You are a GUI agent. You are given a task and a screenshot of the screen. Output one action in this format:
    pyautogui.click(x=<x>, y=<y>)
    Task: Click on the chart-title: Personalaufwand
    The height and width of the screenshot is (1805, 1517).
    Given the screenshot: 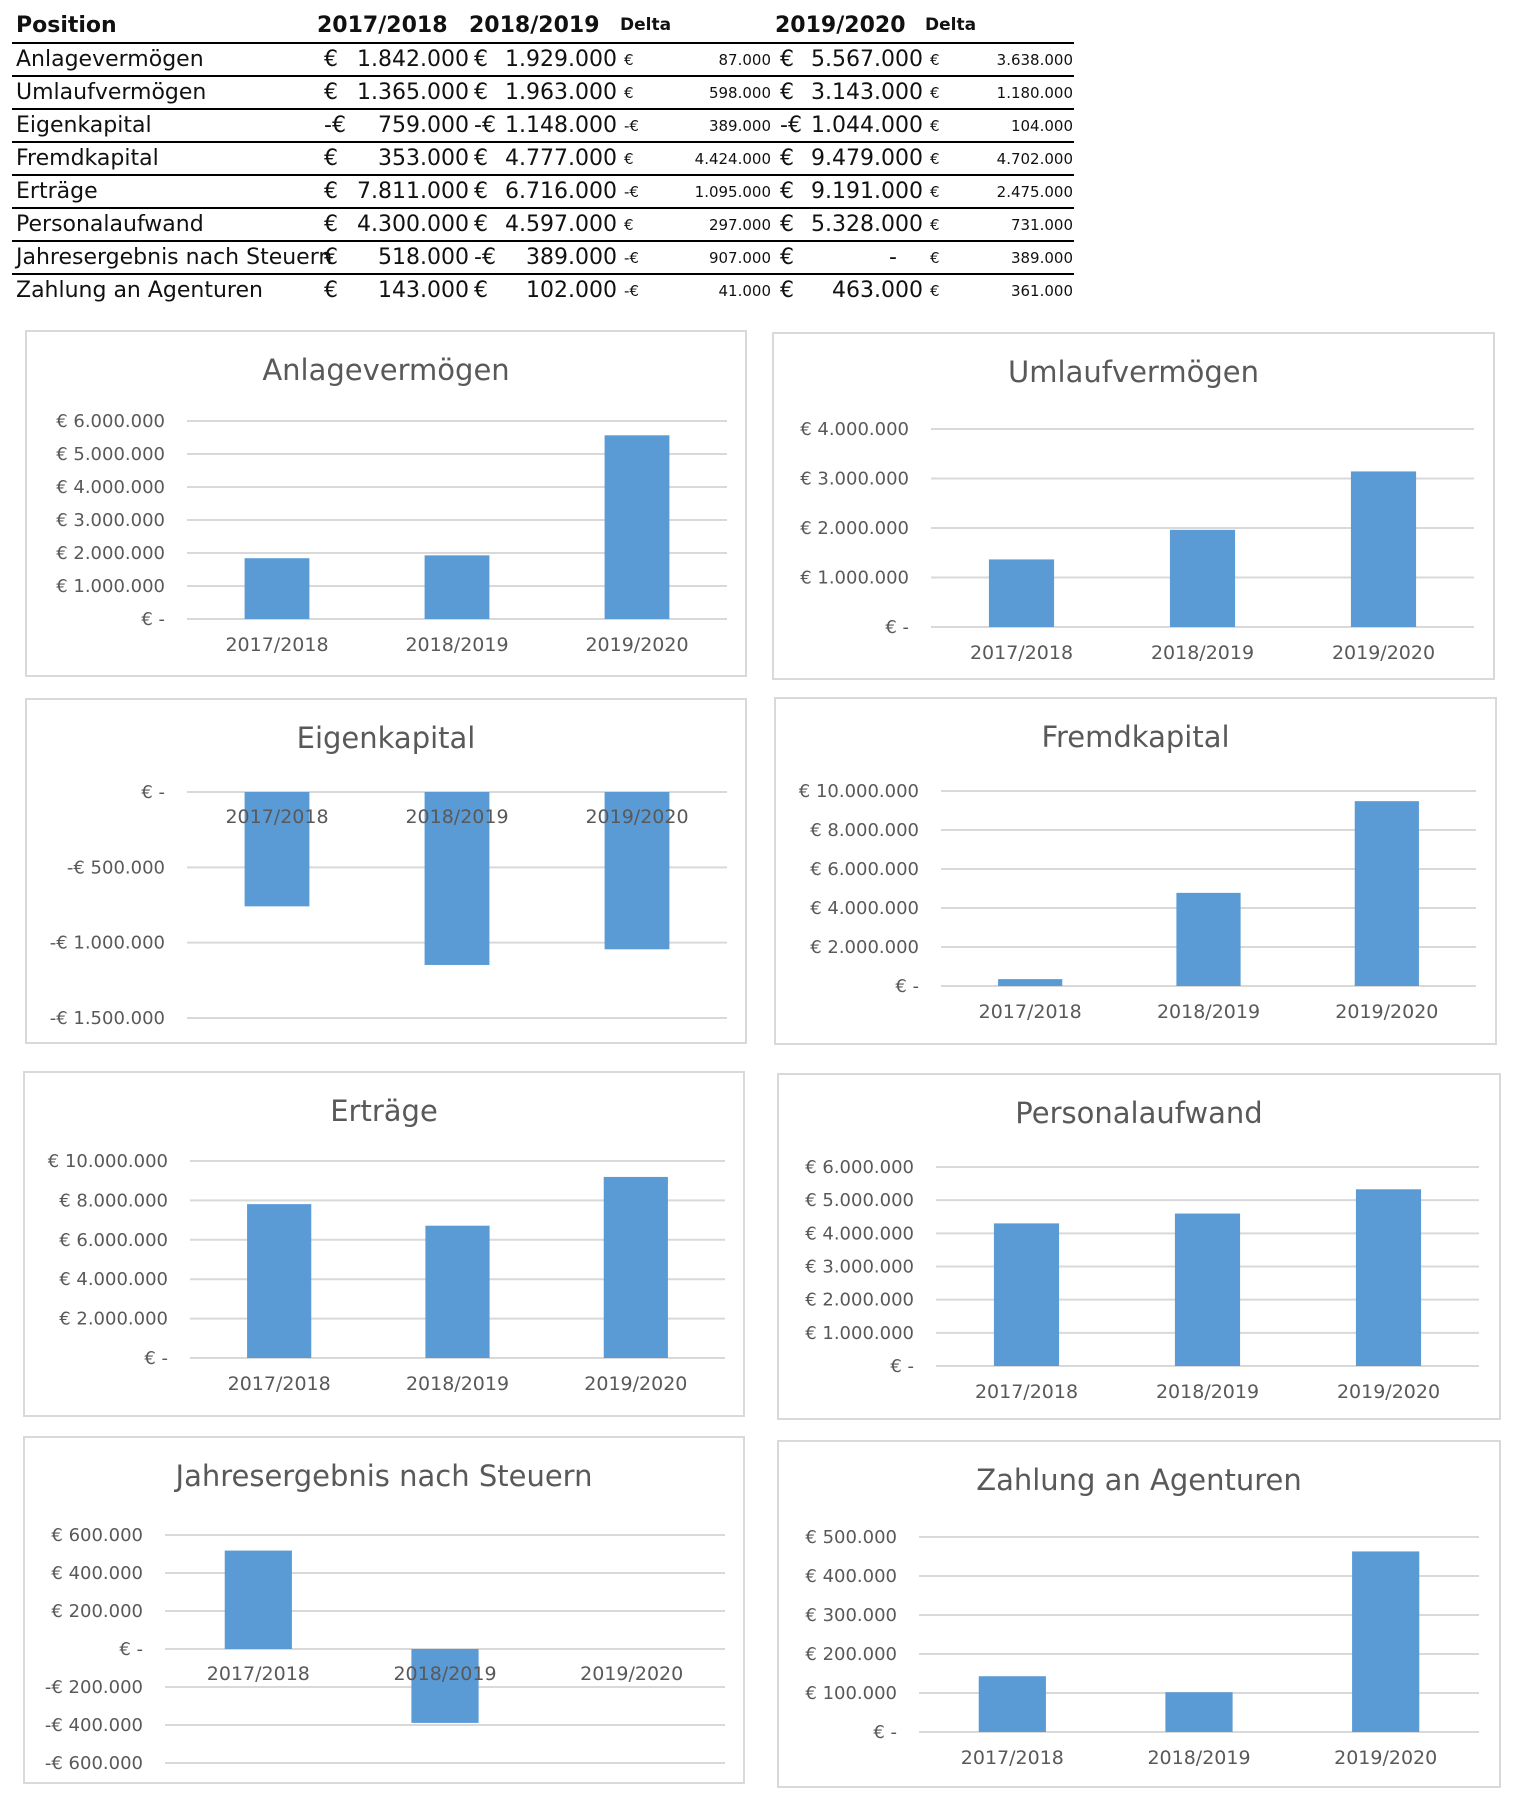 What is the action you would take?
    pyautogui.click(x=1138, y=1113)
    